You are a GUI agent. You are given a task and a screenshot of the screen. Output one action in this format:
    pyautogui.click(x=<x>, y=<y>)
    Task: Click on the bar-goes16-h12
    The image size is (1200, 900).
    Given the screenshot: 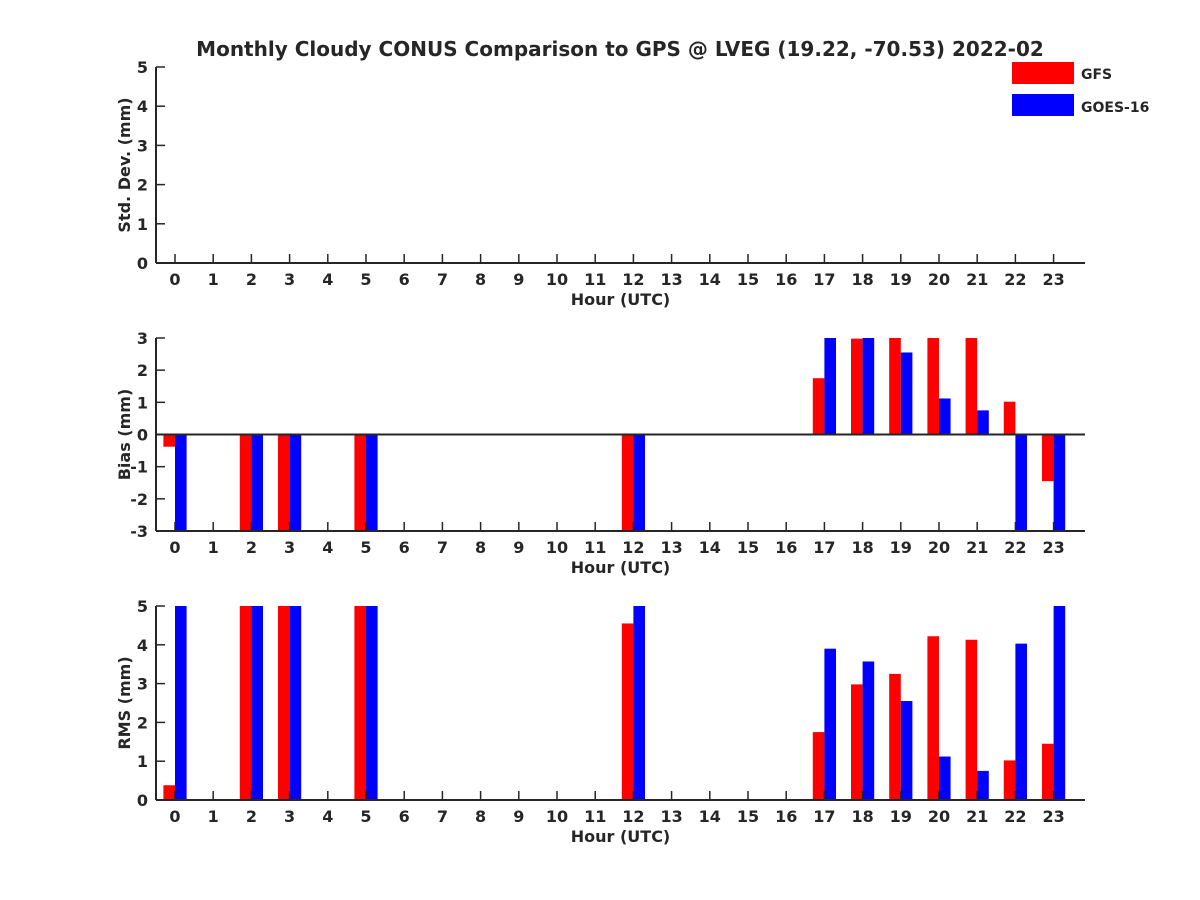 What is the action you would take?
    pyautogui.click(x=639, y=703)
    